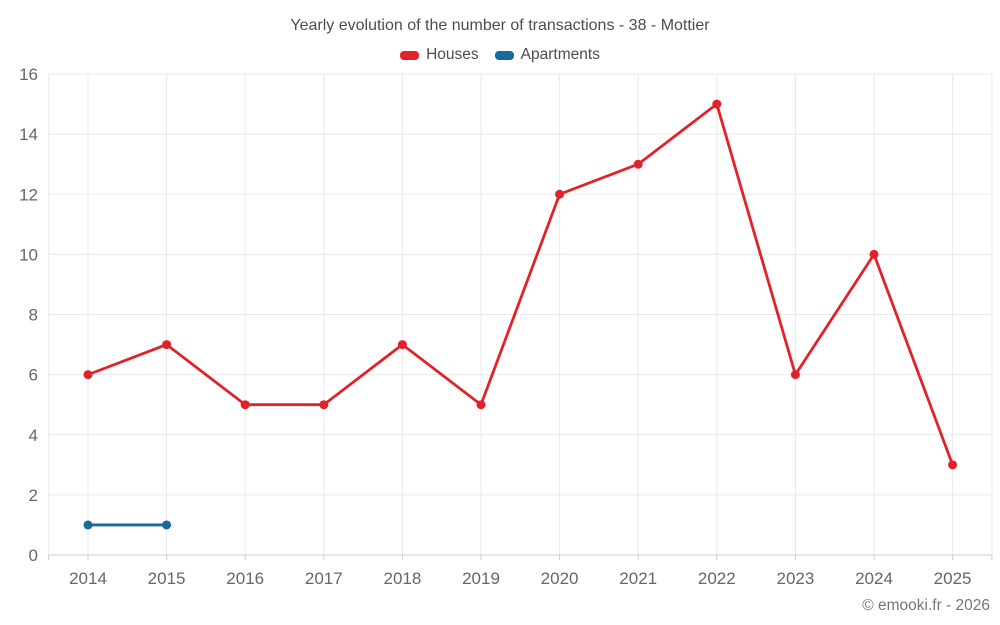 This screenshot has width=1000, height=625. I want to click on y-axis-label: 4, so click(33, 435).